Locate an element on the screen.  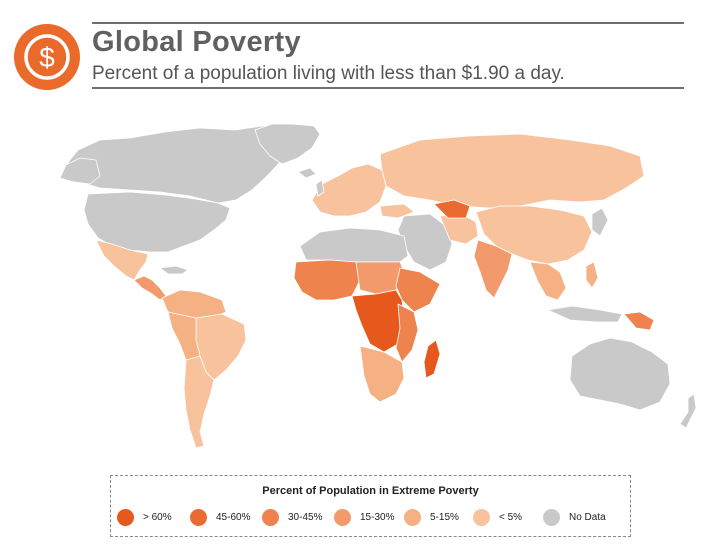
region-india is located at coordinates (493, 269).